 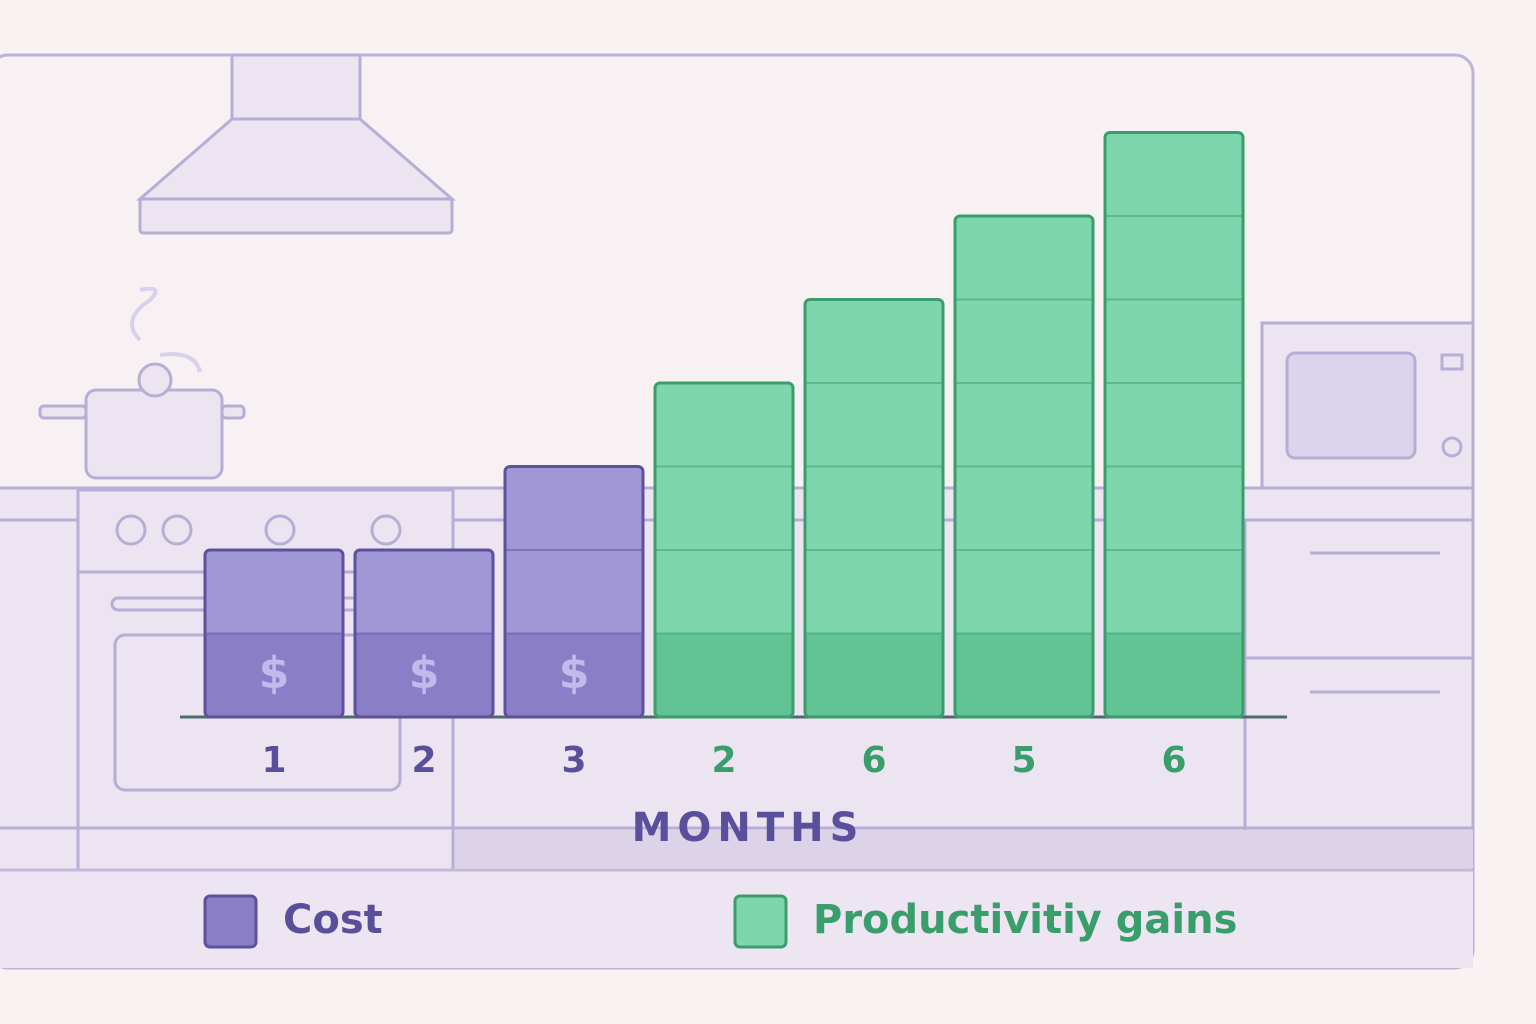 What do you see at coordinates (273, 760) in the screenshot?
I see `x-tick-label: 1` at bounding box center [273, 760].